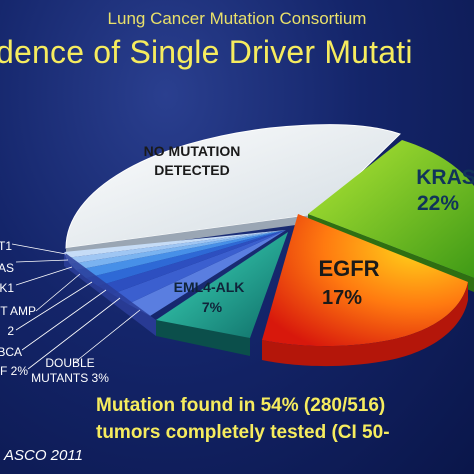 Image resolution: width=474 pixels, height=474 pixels. I want to click on label-egfr: EGFR, so click(348, 268).